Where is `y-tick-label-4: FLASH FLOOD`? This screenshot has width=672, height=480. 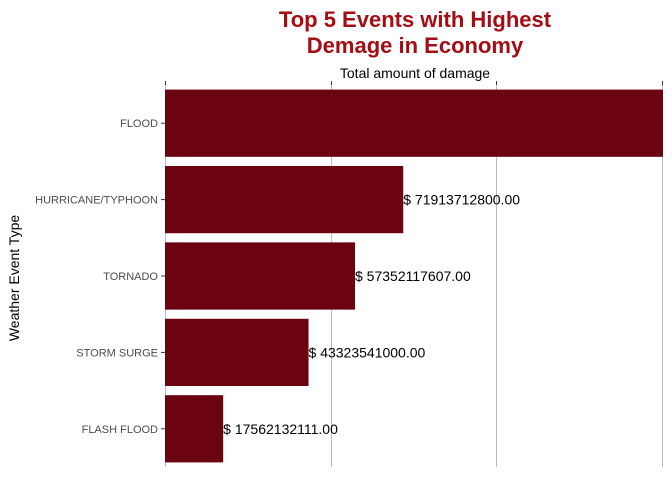
y-tick-label-4: FLASH FLOOD is located at coordinates (120, 430).